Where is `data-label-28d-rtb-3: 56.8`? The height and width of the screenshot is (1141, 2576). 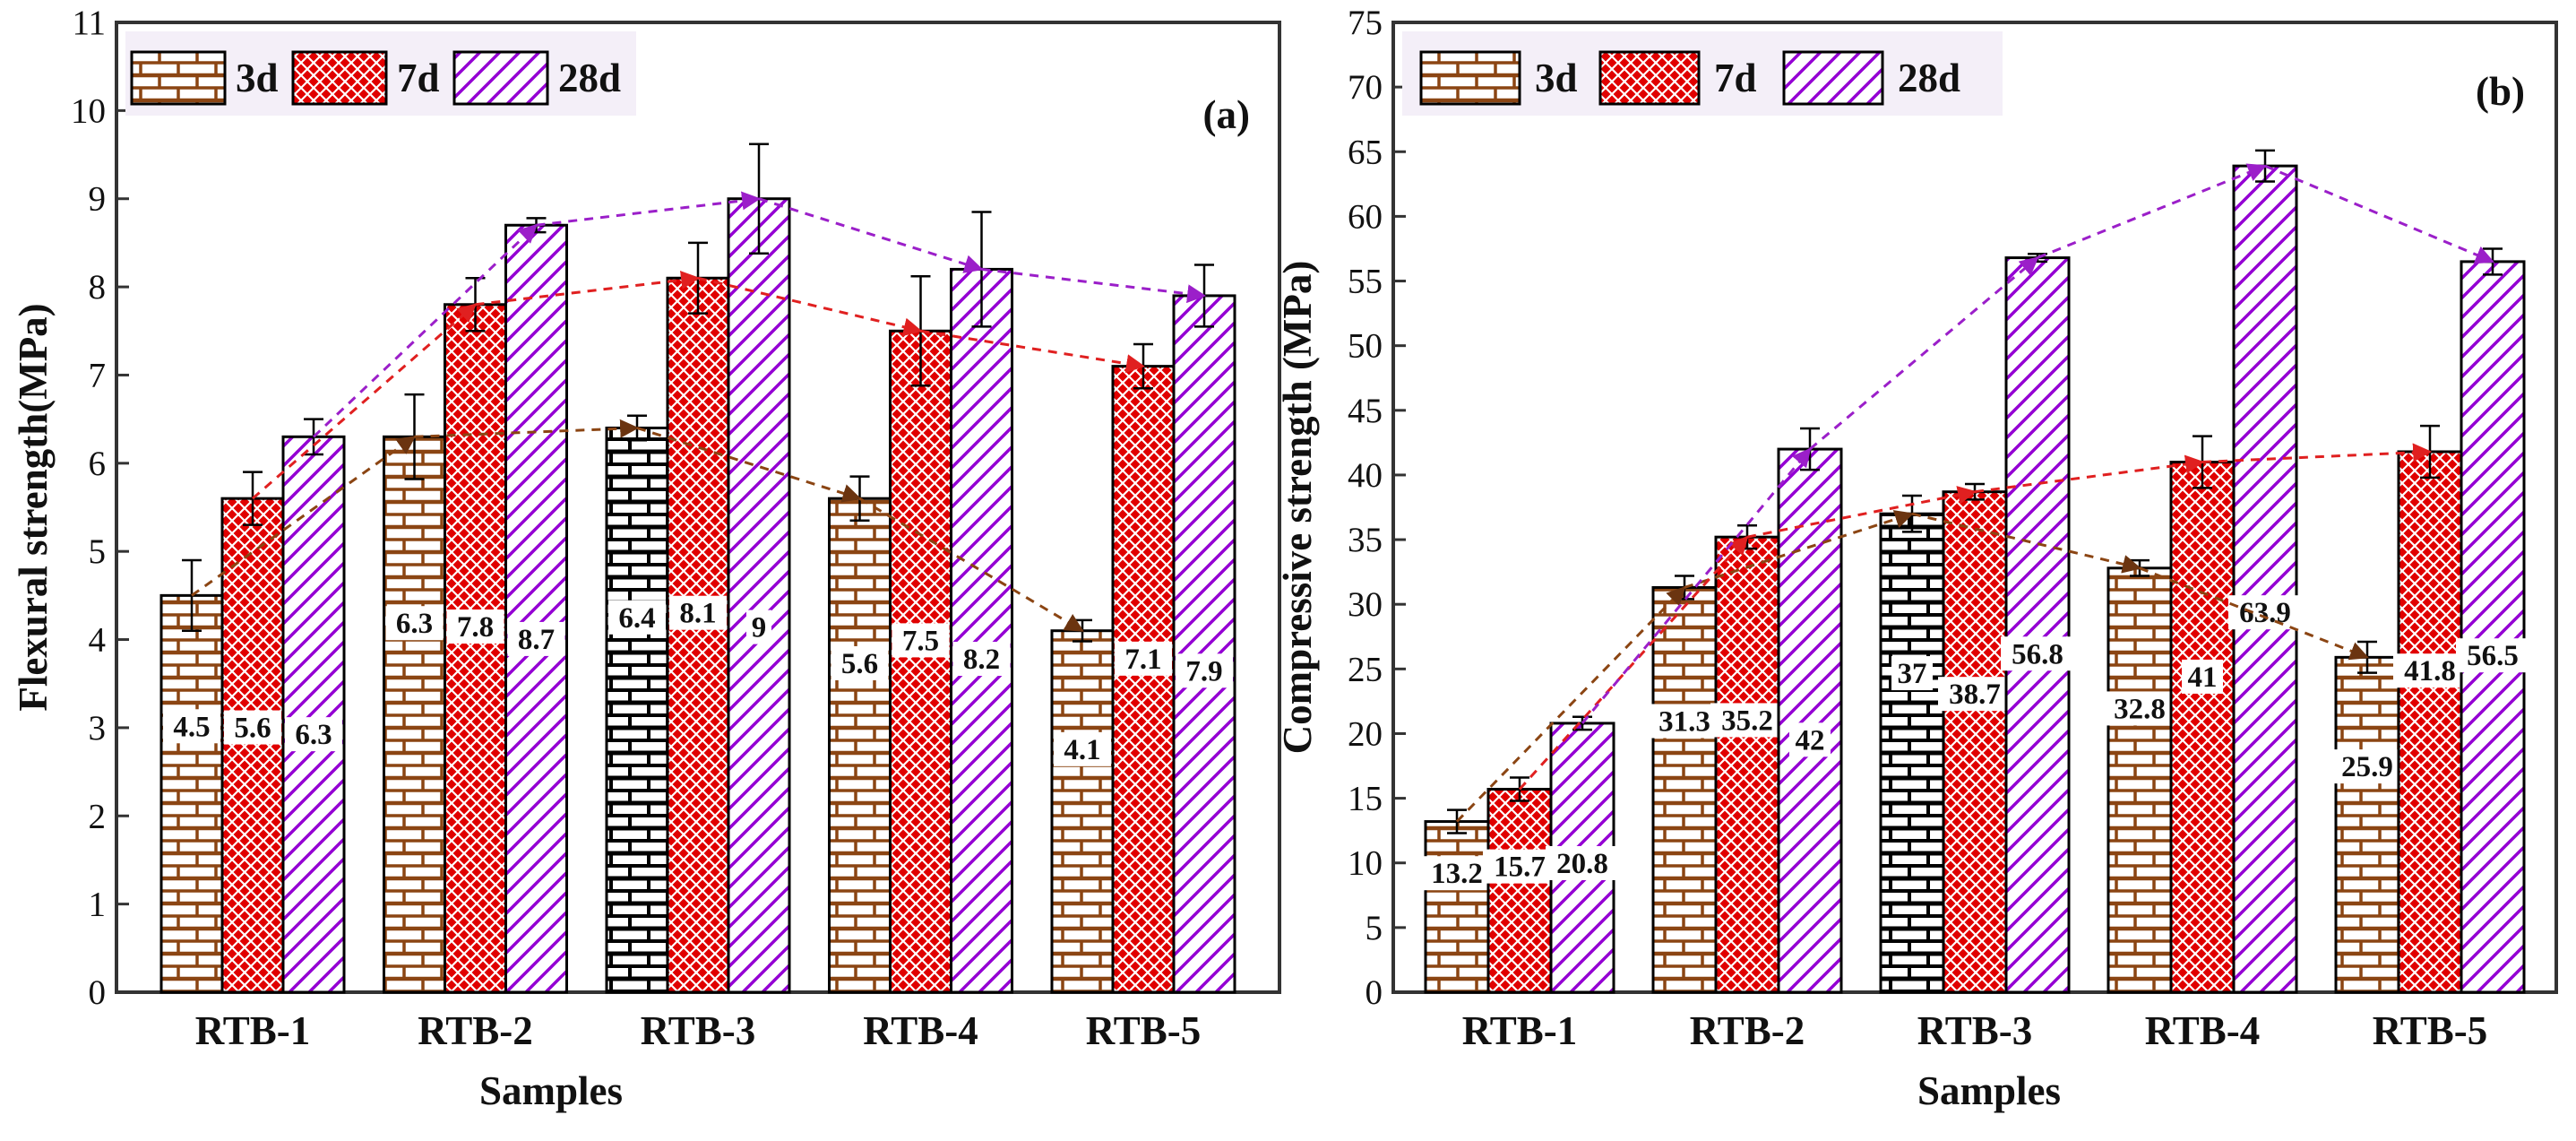 data-label-28d-rtb-3: 56.8 is located at coordinates (2037, 654).